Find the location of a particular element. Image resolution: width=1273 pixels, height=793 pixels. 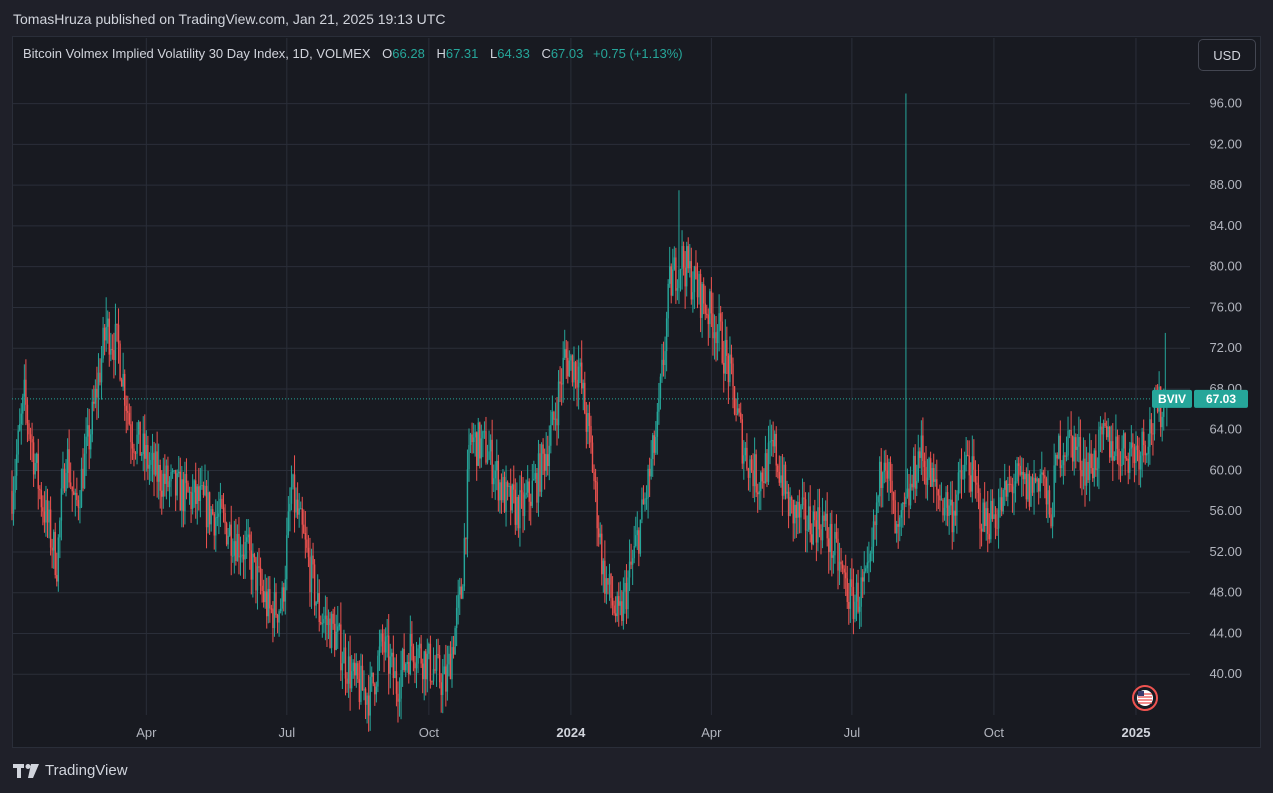

price-tag-value: 67.03 is located at coordinates (1221, 399).